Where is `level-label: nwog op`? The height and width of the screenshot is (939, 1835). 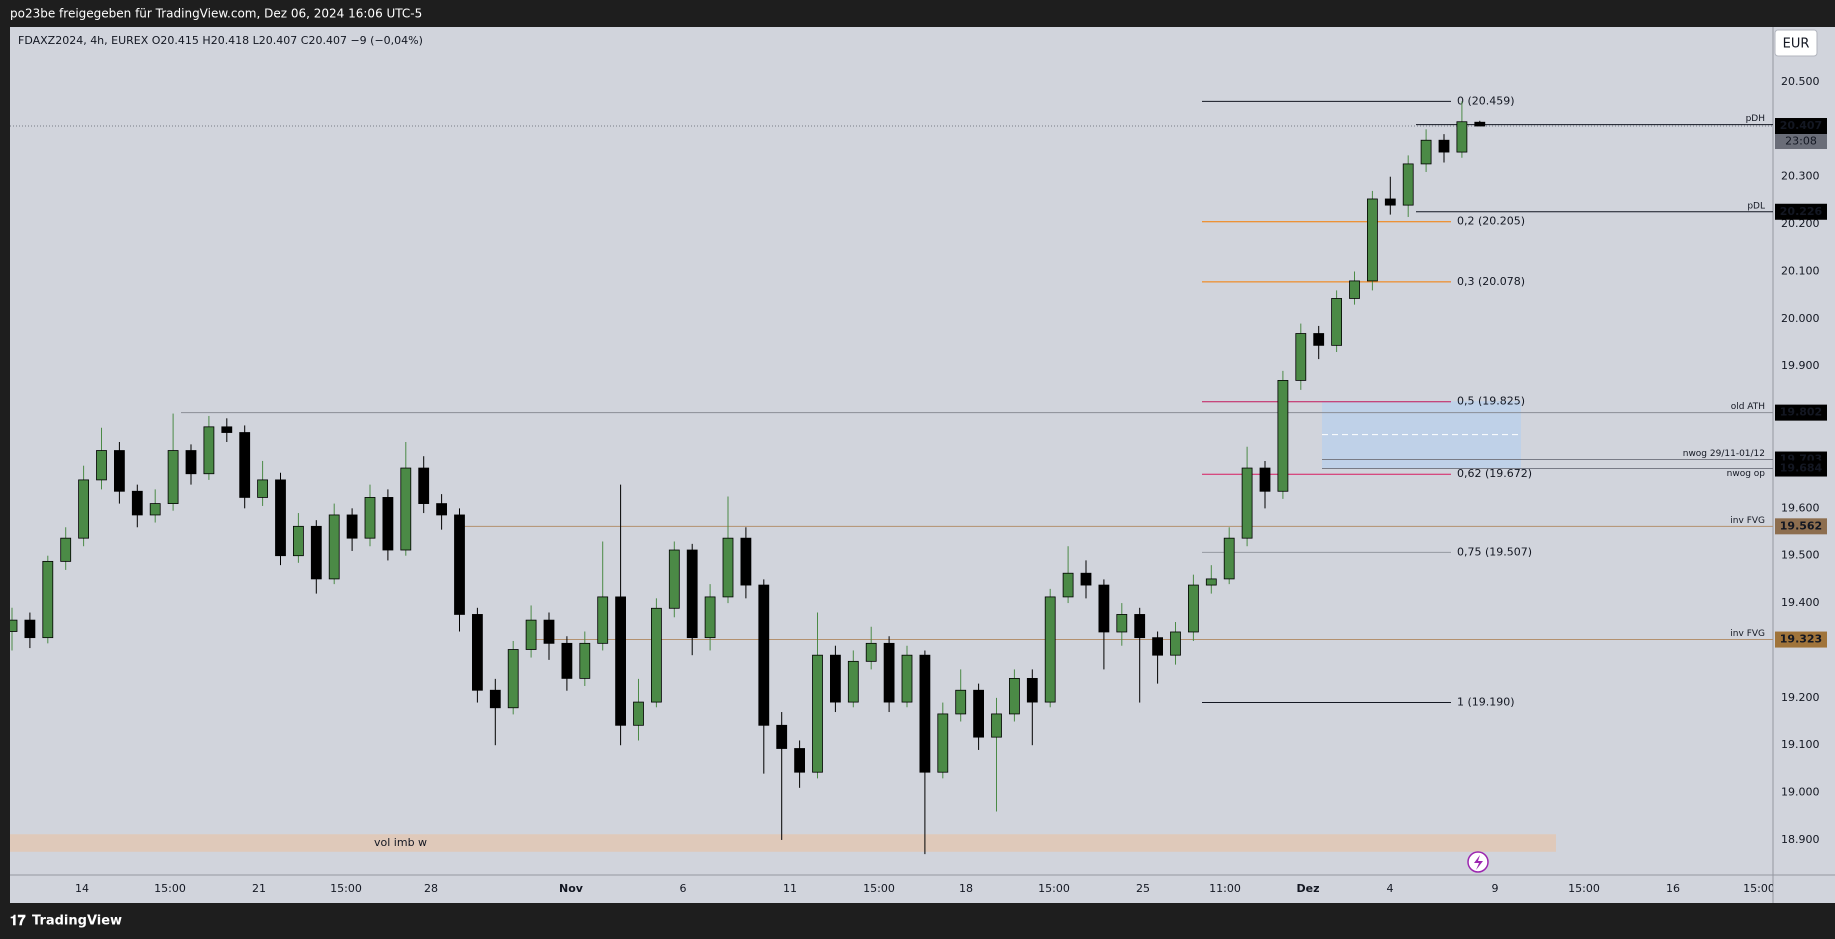 level-label: nwog op is located at coordinates (1746, 474).